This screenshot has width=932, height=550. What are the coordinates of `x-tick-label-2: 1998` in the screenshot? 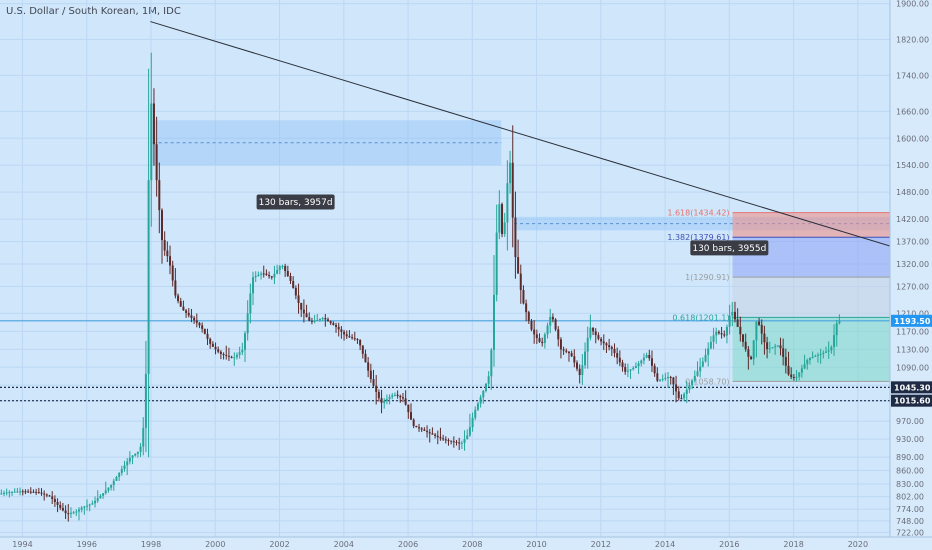 It's located at (151, 544).